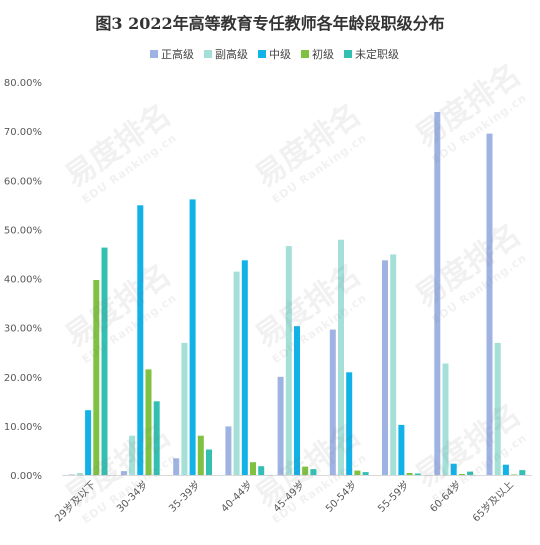  I want to click on legend-item: 初级, so click(317, 54).